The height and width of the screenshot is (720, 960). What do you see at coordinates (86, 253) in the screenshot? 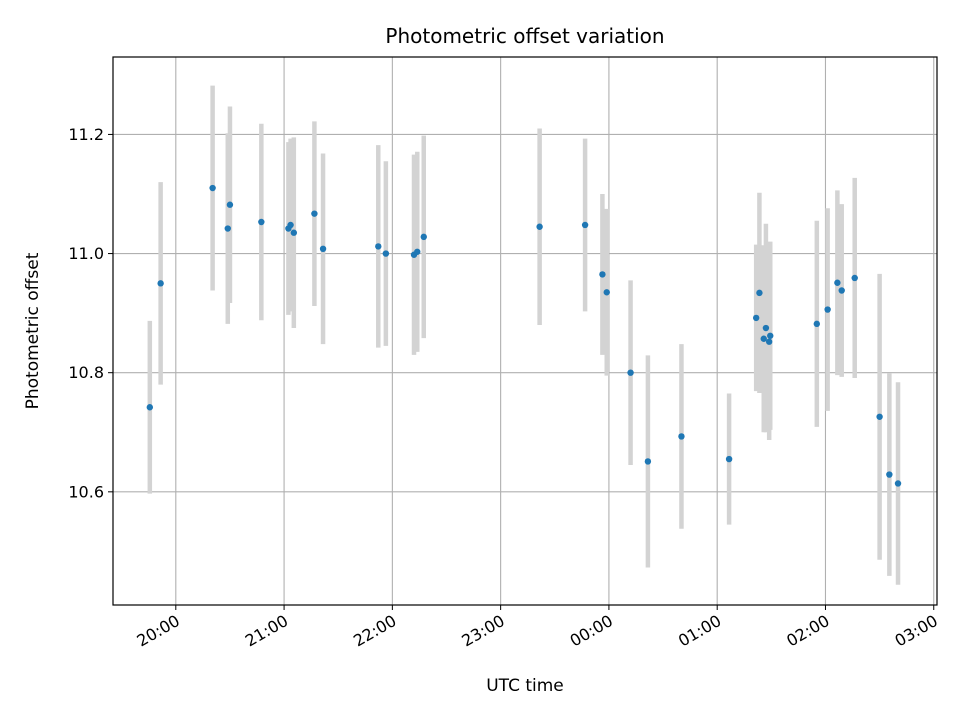
I see `y-tick-label: 11.0` at bounding box center [86, 253].